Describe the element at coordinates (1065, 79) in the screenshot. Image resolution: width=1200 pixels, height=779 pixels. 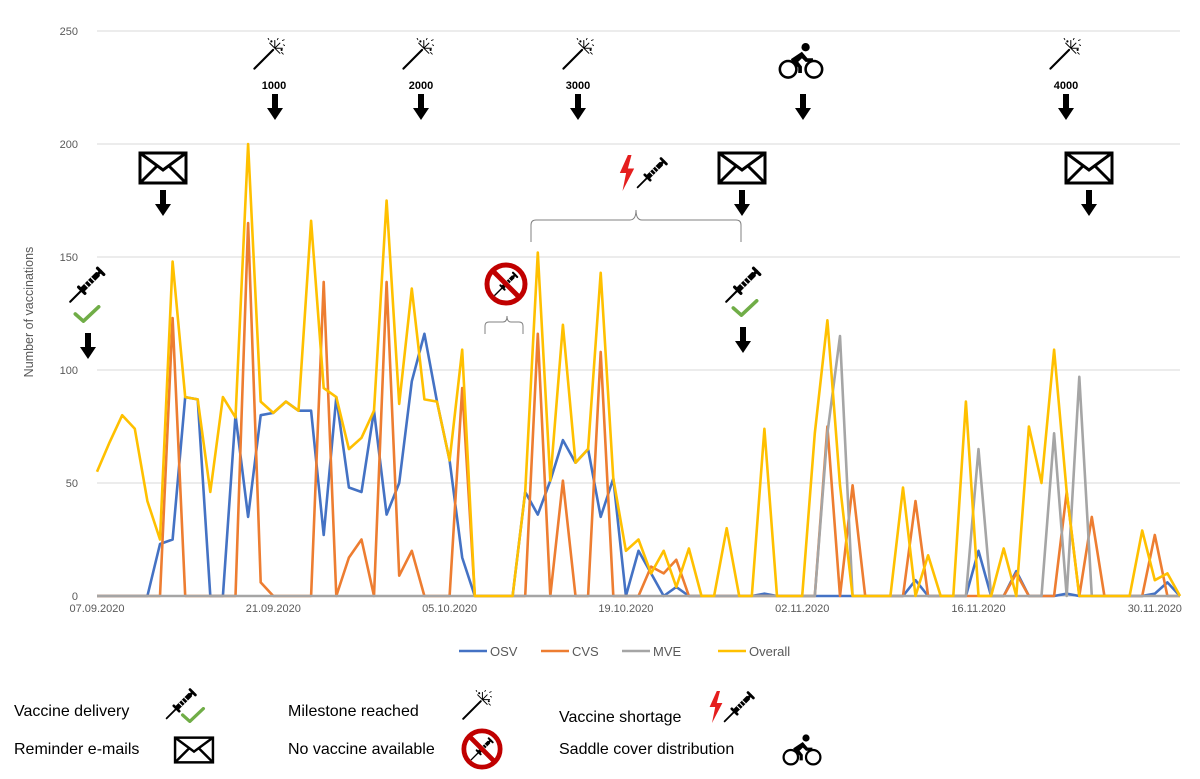
I see `milestone-4000-annotation: 4000` at that location.